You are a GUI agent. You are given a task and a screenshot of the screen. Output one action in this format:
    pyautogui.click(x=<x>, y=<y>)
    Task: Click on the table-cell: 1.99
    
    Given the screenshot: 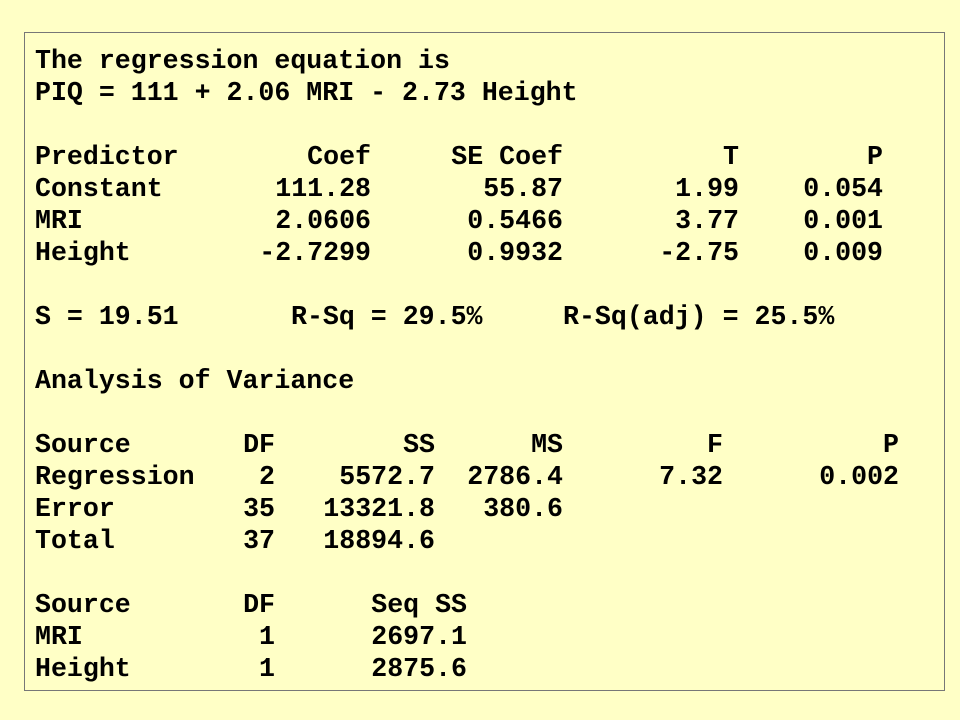 What is the action you would take?
    pyautogui.click(x=707, y=189)
    